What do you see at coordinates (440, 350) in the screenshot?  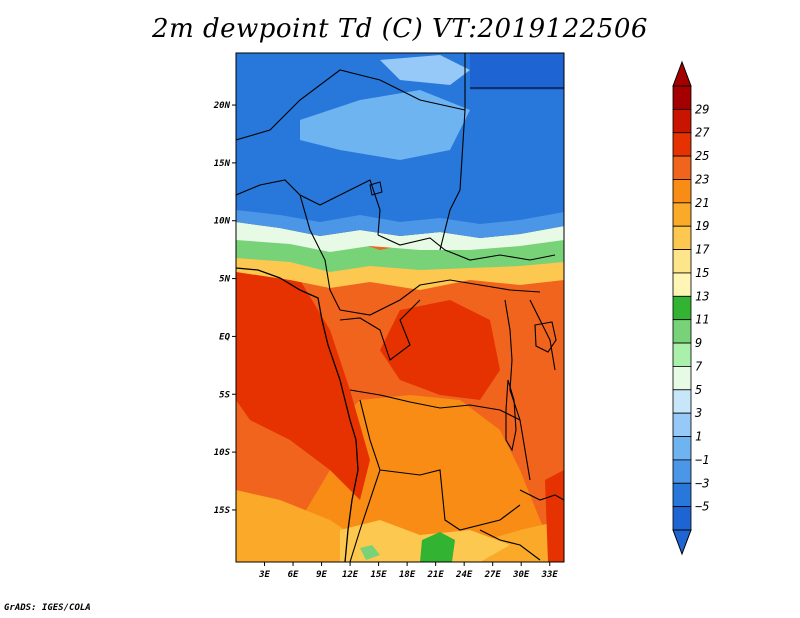 I see `field-deep-orange-congo` at bounding box center [440, 350].